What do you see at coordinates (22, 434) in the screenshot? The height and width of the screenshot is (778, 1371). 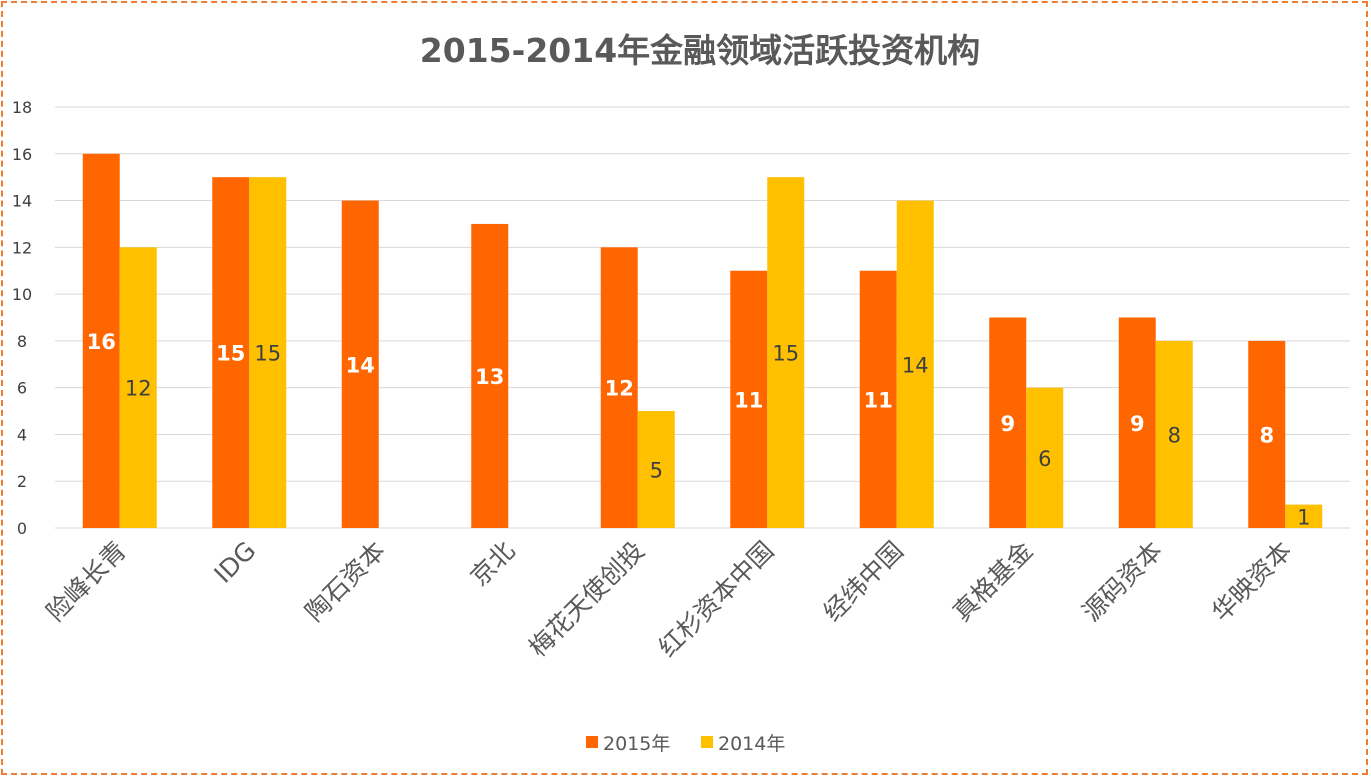 I see `y-tick-label: 4` at bounding box center [22, 434].